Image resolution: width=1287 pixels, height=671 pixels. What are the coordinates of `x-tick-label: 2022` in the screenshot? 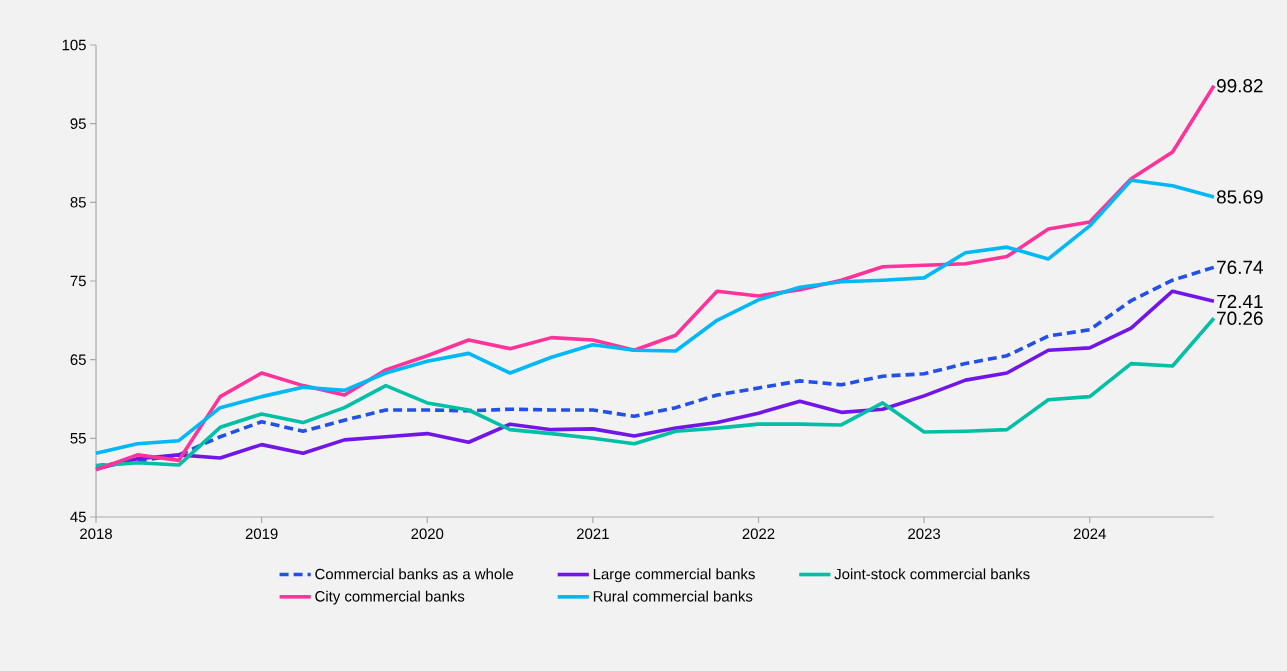 It's located at (758, 534).